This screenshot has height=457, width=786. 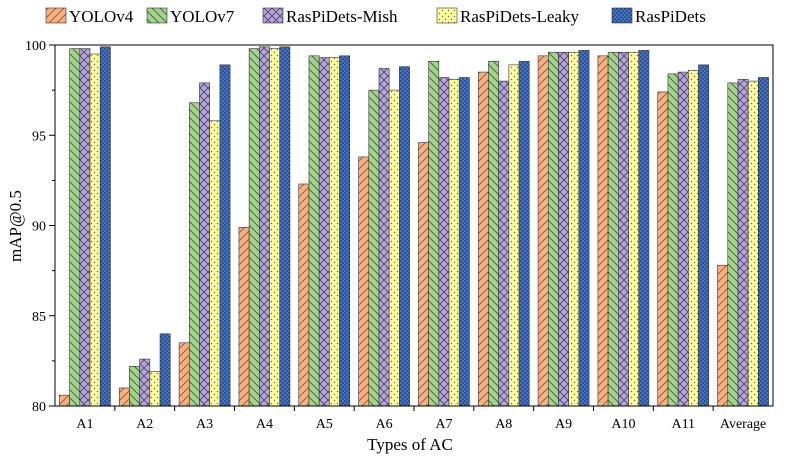 I want to click on bar-yolov4-a7, so click(x=423, y=274).